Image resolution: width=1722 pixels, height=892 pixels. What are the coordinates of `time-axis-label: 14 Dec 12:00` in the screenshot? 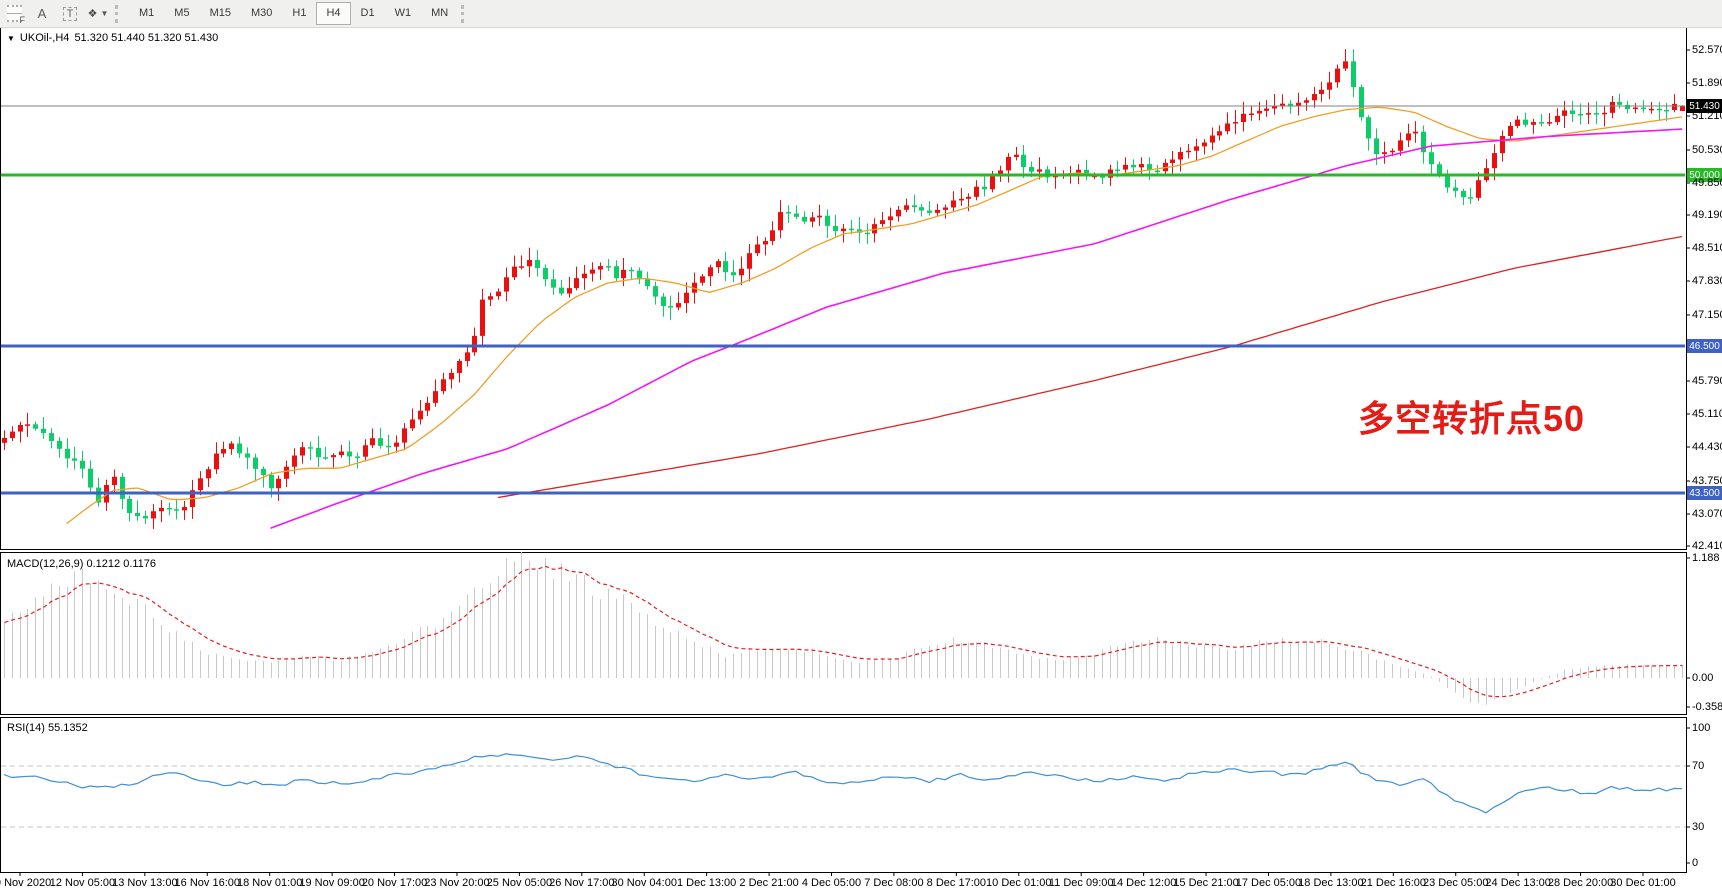 It's located at (1143, 883).